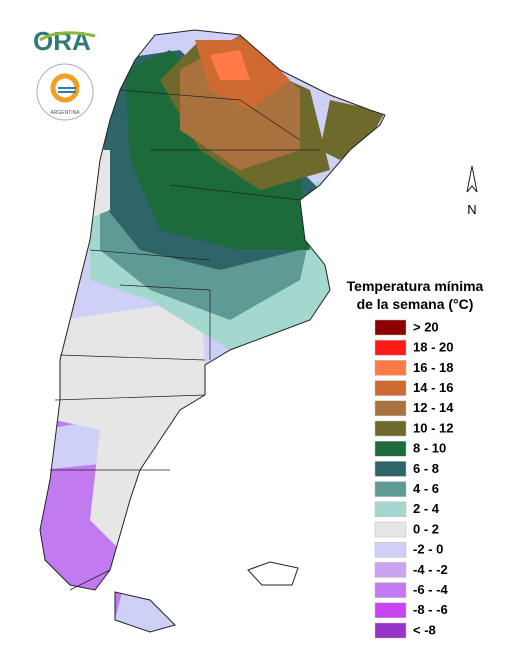  I want to click on seal-waves, so click(67, 90).